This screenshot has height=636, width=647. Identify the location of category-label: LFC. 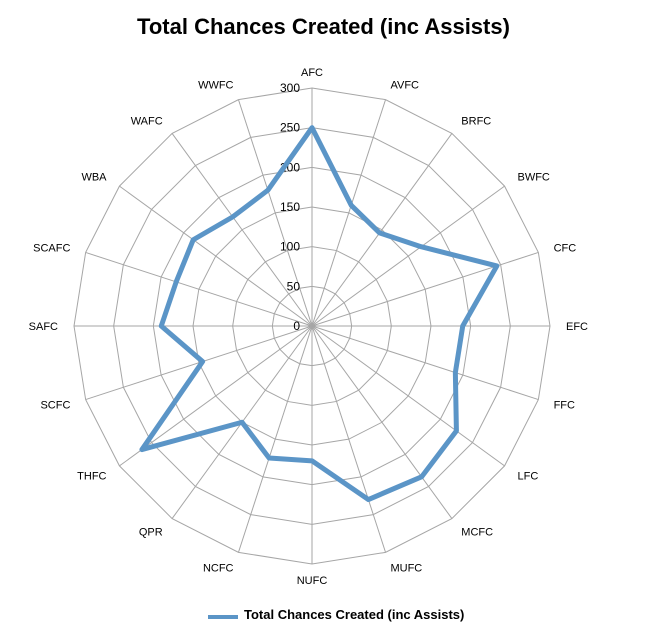
(527, 476).